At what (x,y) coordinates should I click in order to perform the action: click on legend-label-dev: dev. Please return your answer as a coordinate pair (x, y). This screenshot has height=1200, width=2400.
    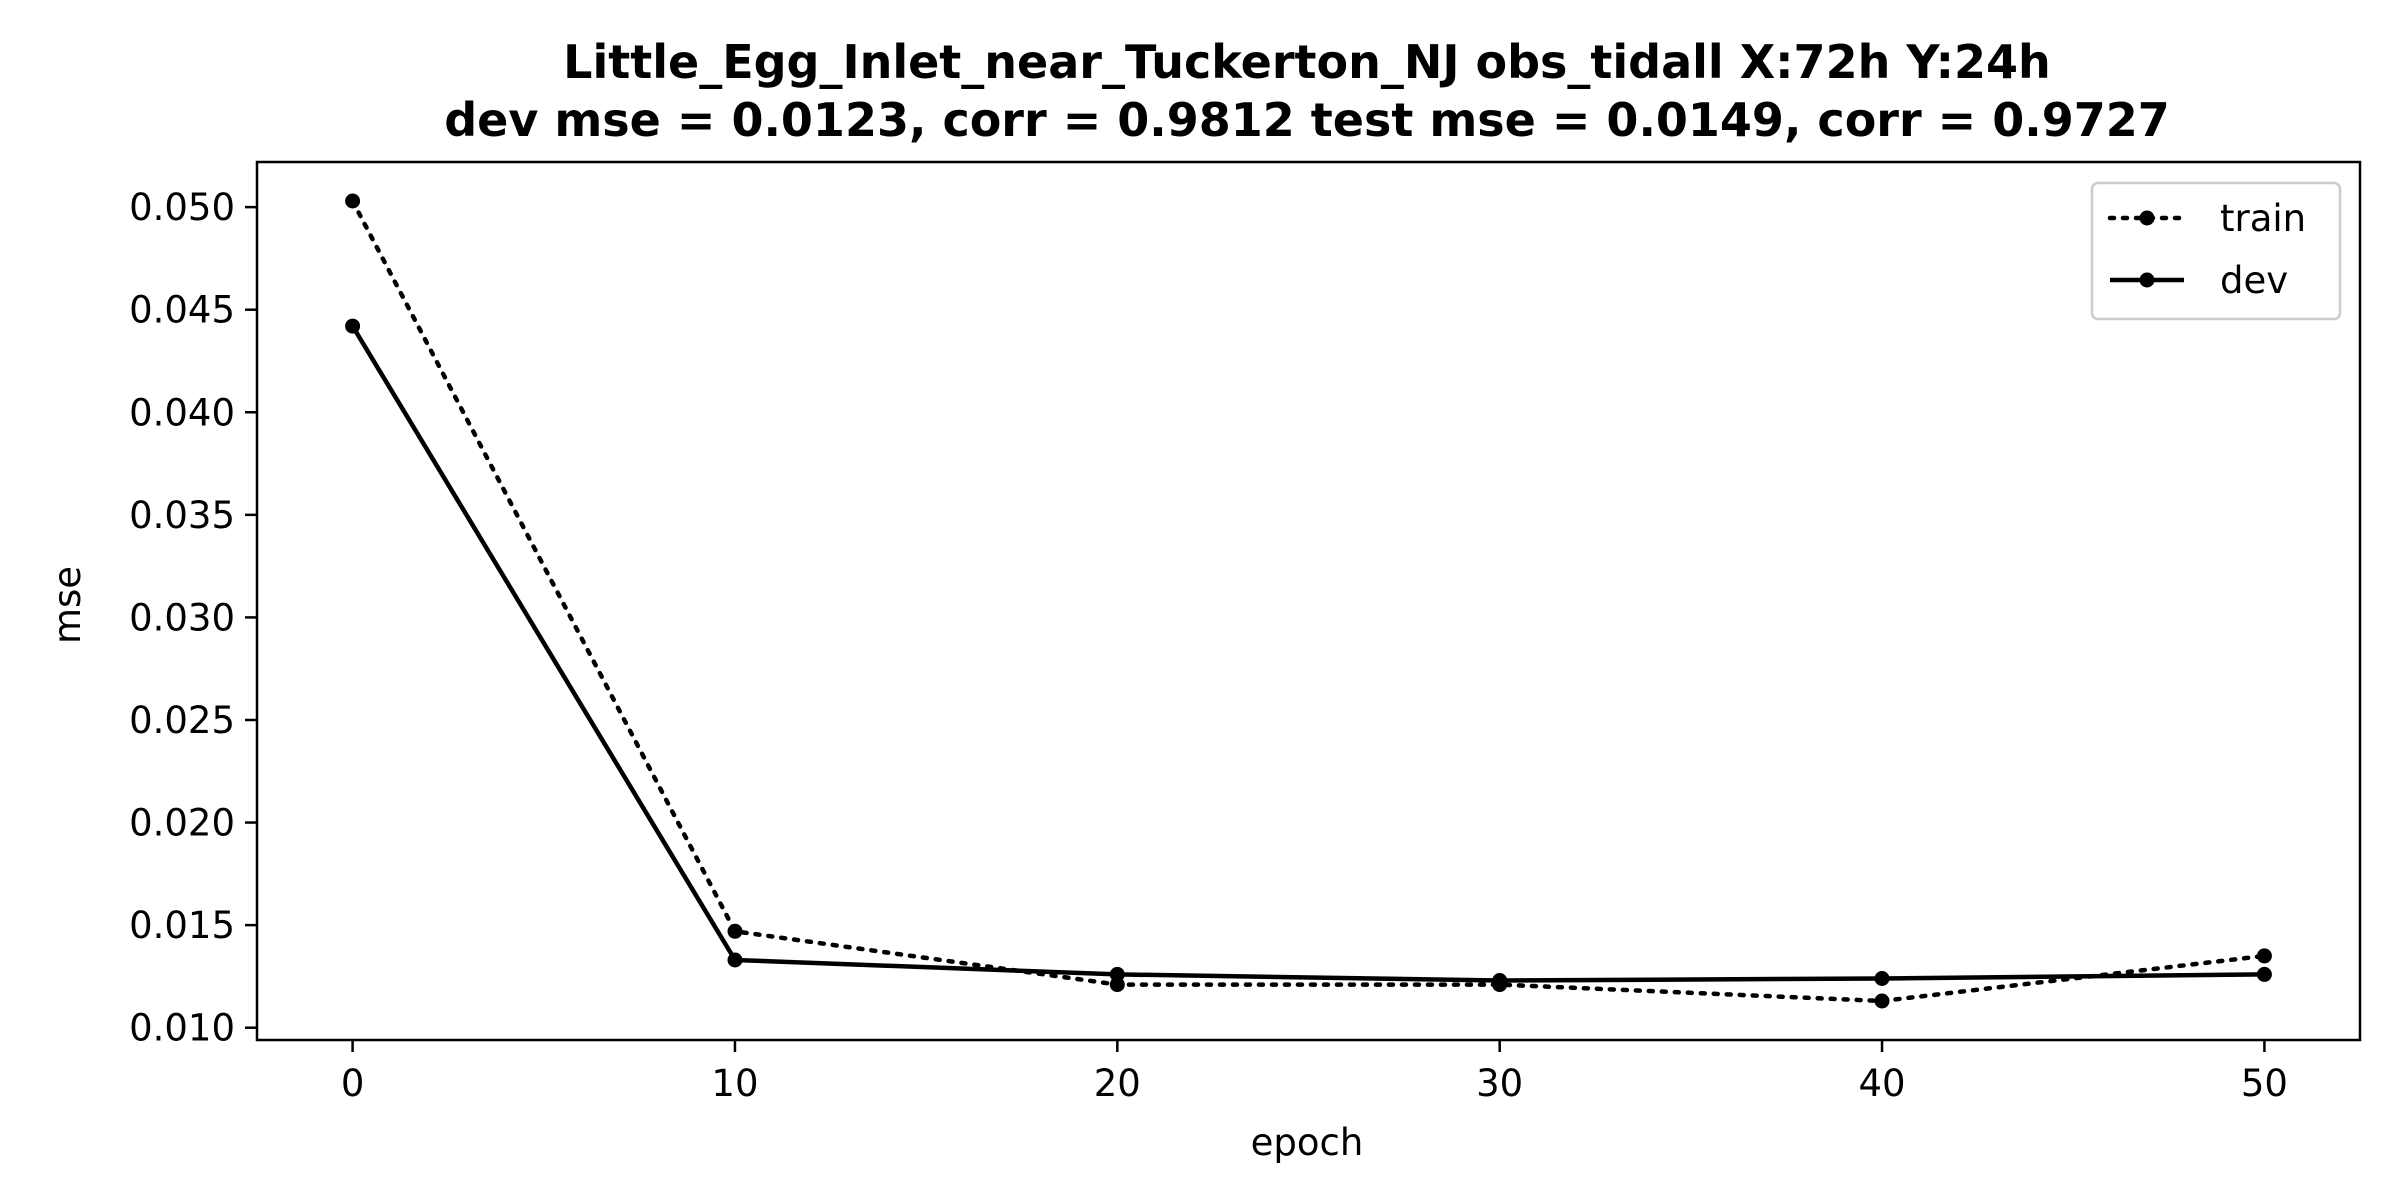
    Looking at the image, I should click on (2254, 280).